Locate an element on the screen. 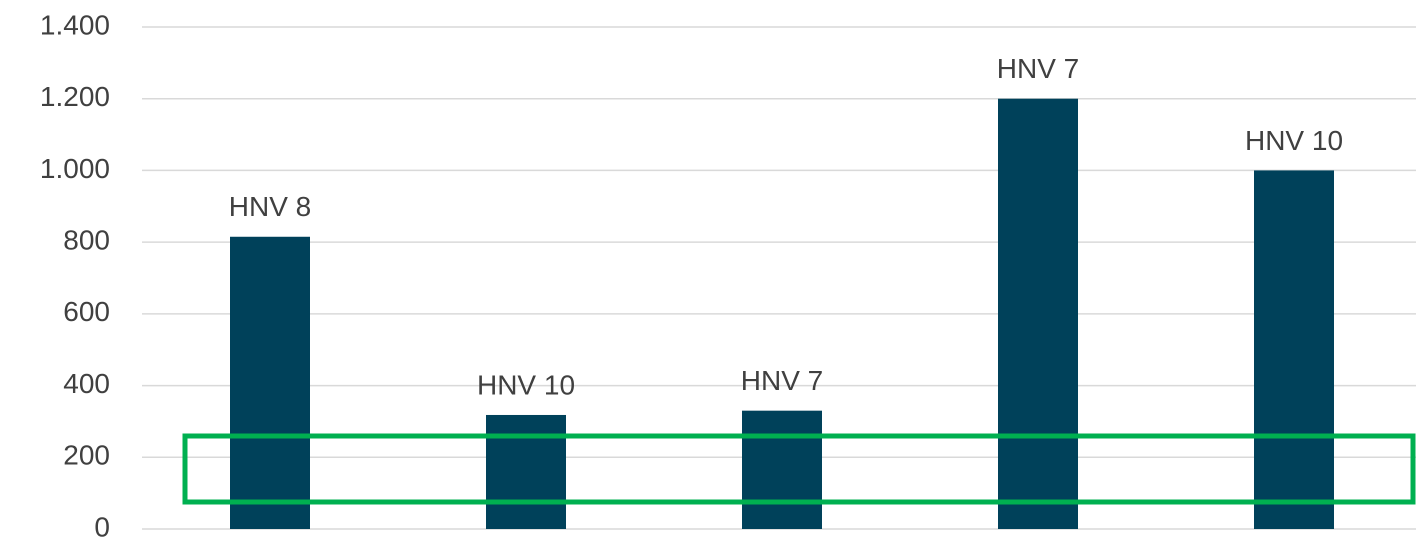 This screenshot has width=1416, height=544. bar-label: HNV 8 is located at coordinates (270, 206).